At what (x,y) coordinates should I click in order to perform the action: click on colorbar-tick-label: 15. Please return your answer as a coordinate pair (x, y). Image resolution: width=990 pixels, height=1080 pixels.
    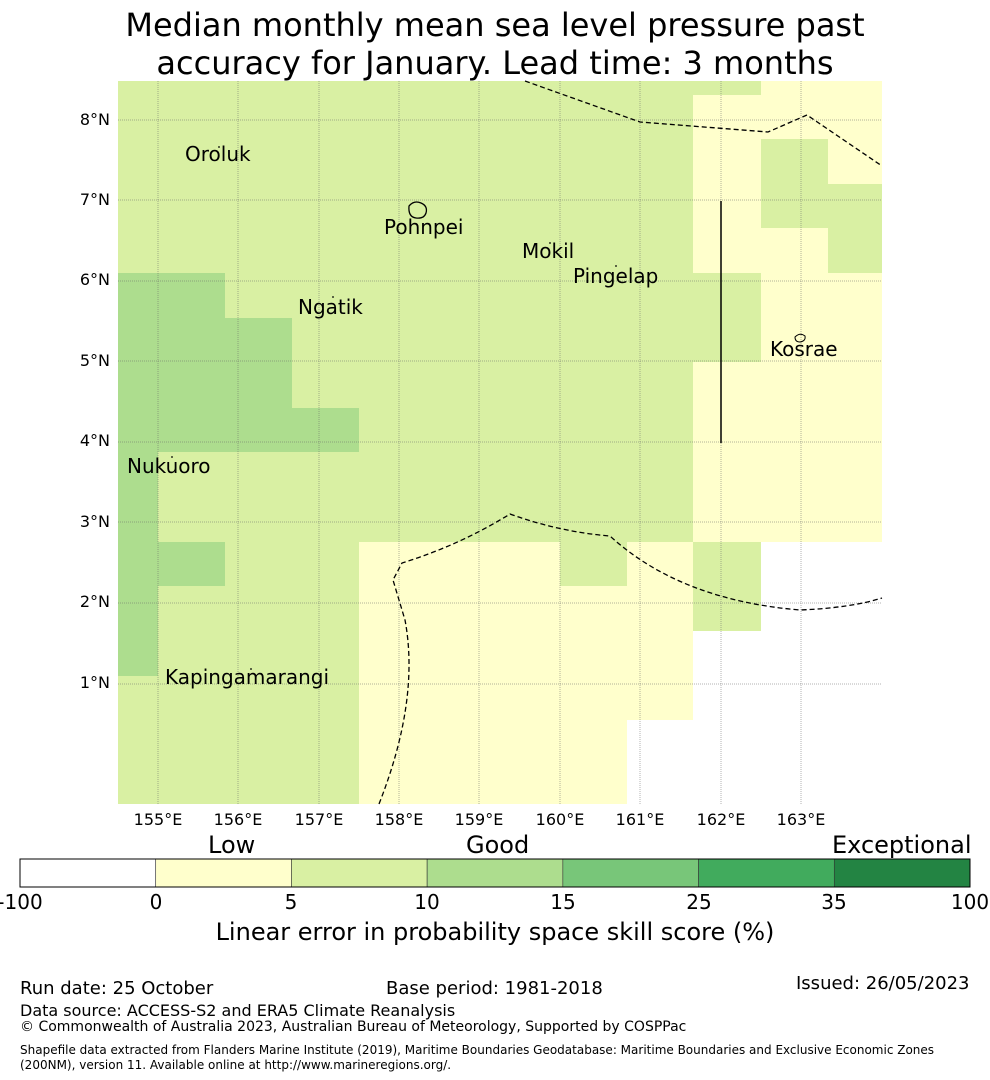
    Looking at the image, I should click on (563, 902).